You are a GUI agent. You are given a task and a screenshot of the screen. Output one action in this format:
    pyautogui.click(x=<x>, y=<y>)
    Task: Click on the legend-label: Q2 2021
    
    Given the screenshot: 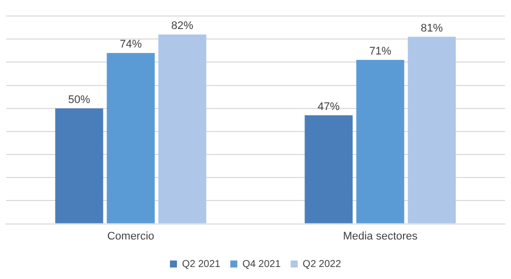 What is the action you would take?
    pyautogui.click(x=201, y=264)
    